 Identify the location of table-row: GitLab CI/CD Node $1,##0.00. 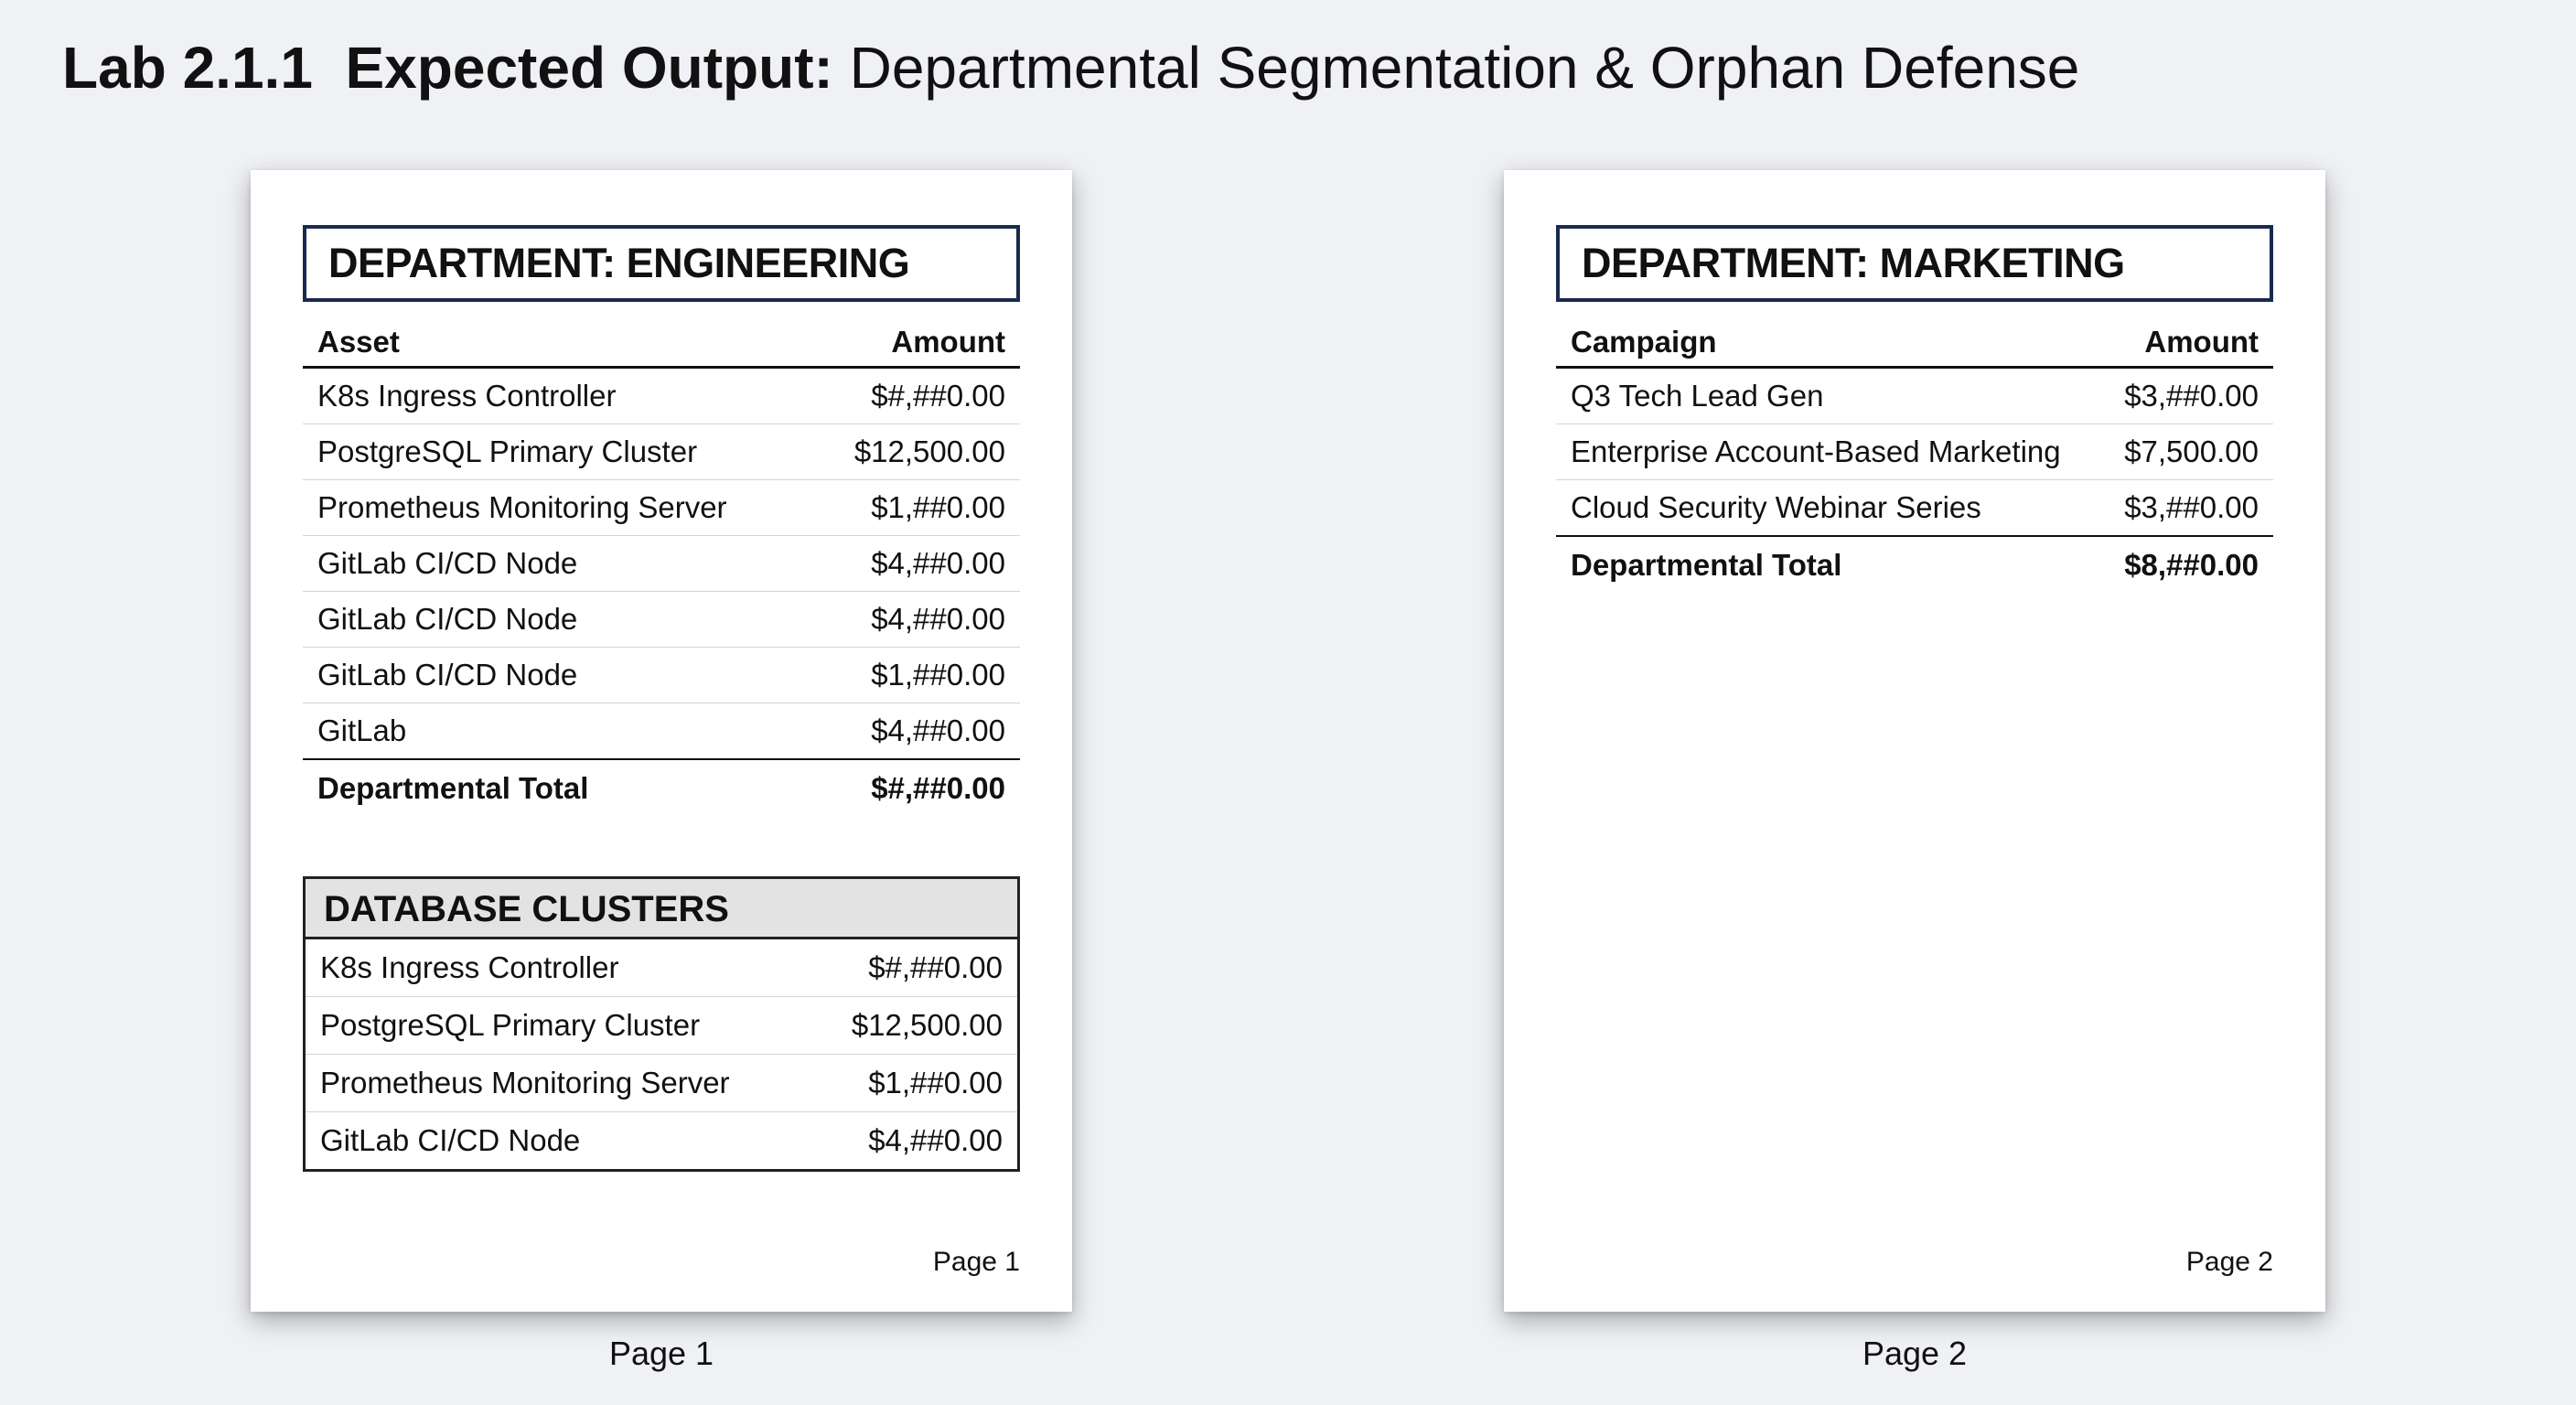
(662, 675).